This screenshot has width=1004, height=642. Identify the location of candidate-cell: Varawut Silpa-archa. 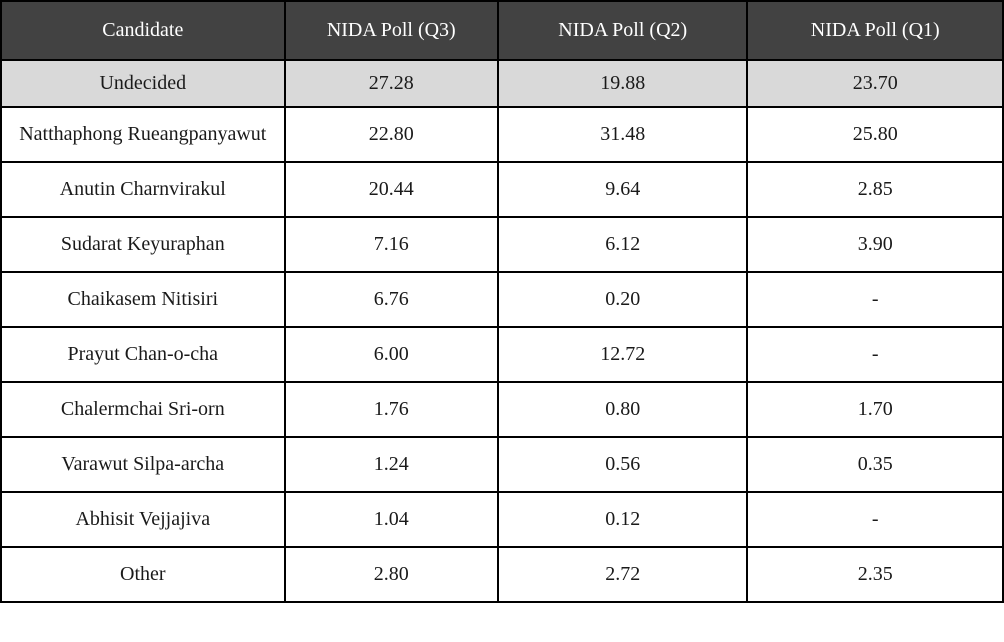
(143, 464).